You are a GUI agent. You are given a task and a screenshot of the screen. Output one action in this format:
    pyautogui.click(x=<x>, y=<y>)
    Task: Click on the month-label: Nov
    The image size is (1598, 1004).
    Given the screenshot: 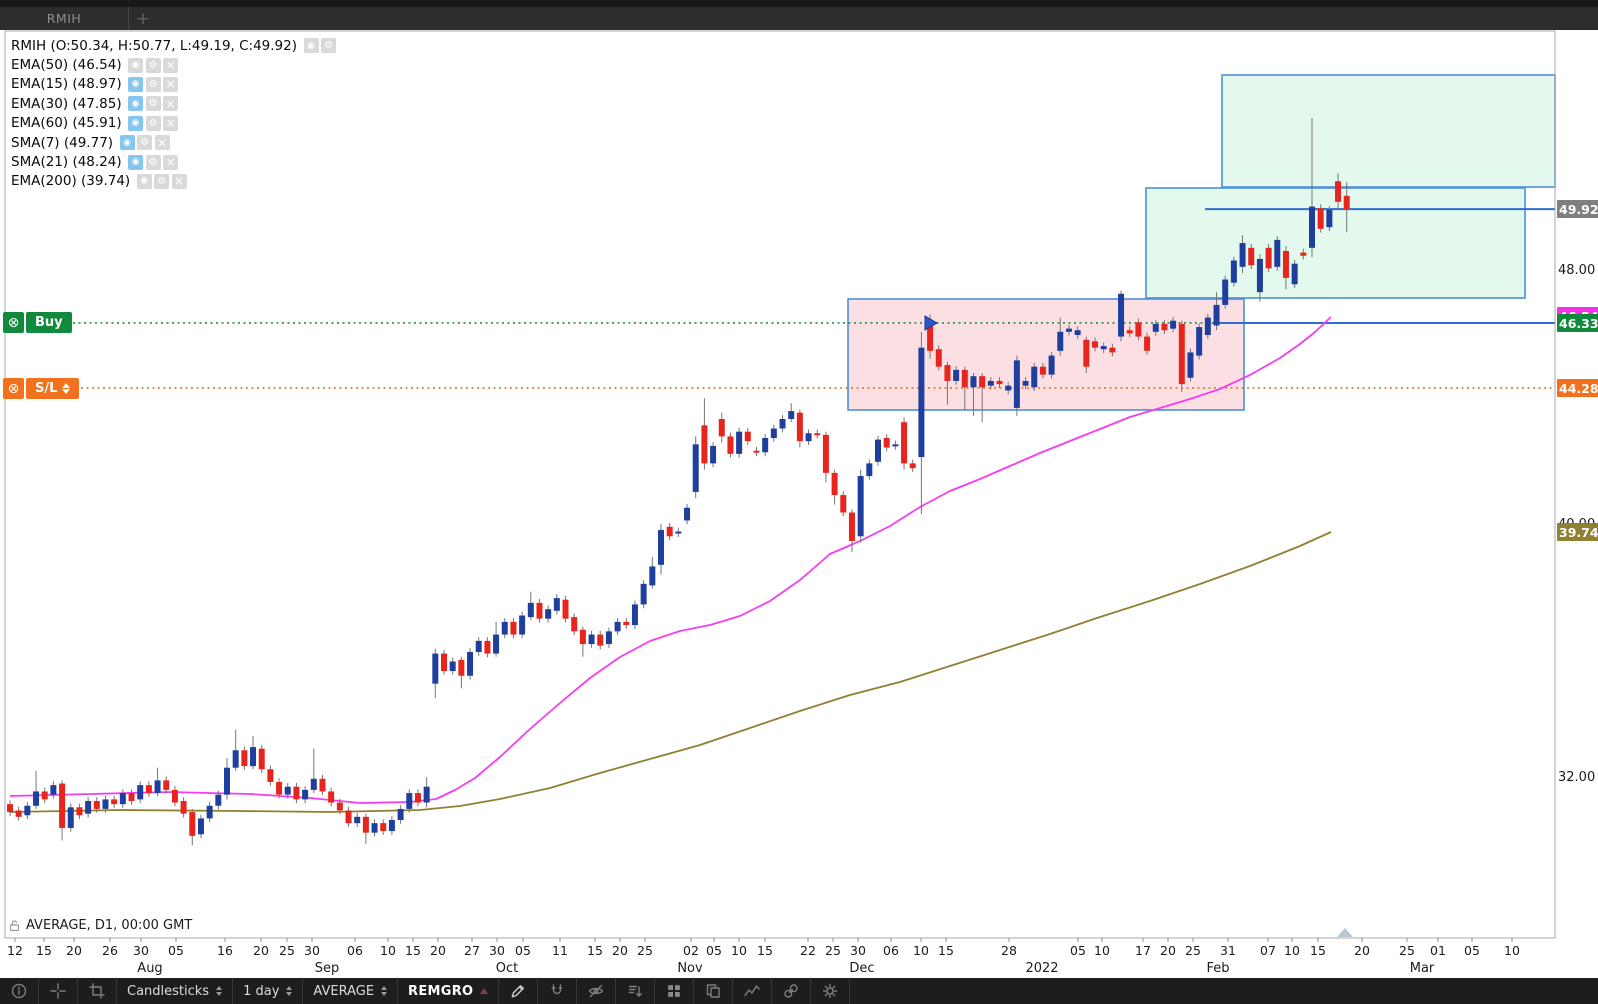 What is the action you would take?
    pyautogui.click(x=690, y=968)
    